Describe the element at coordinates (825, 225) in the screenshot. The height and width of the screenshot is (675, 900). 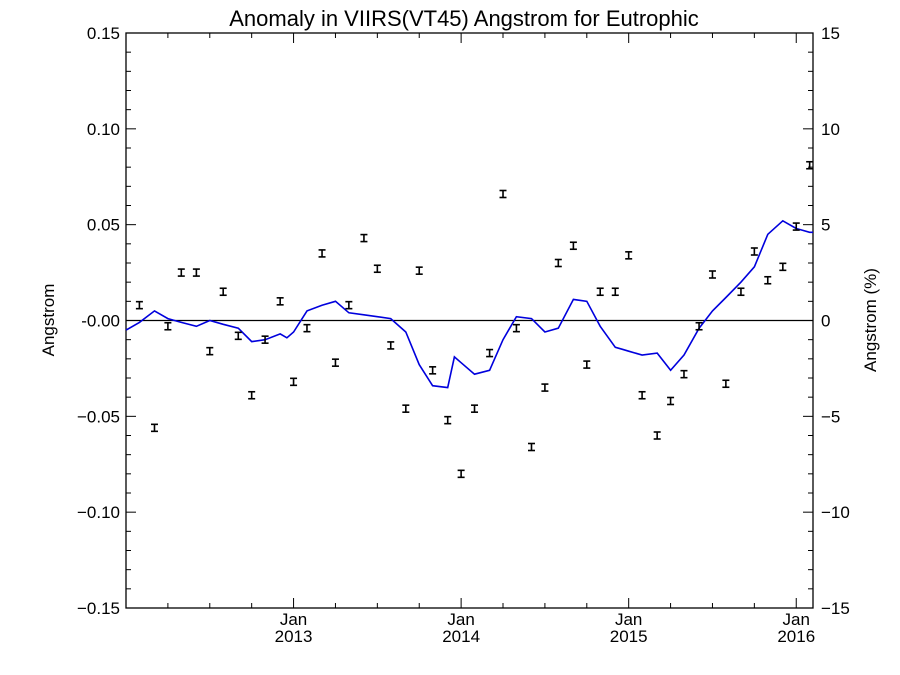
I see `y2-tick-label: 5` at that location.